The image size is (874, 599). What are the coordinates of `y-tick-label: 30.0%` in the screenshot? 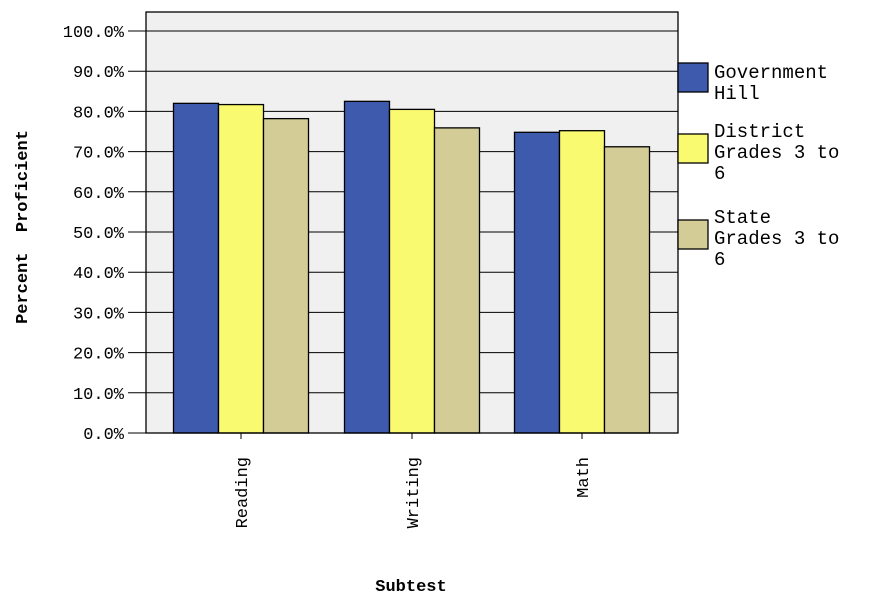 It's located at (99, 314).